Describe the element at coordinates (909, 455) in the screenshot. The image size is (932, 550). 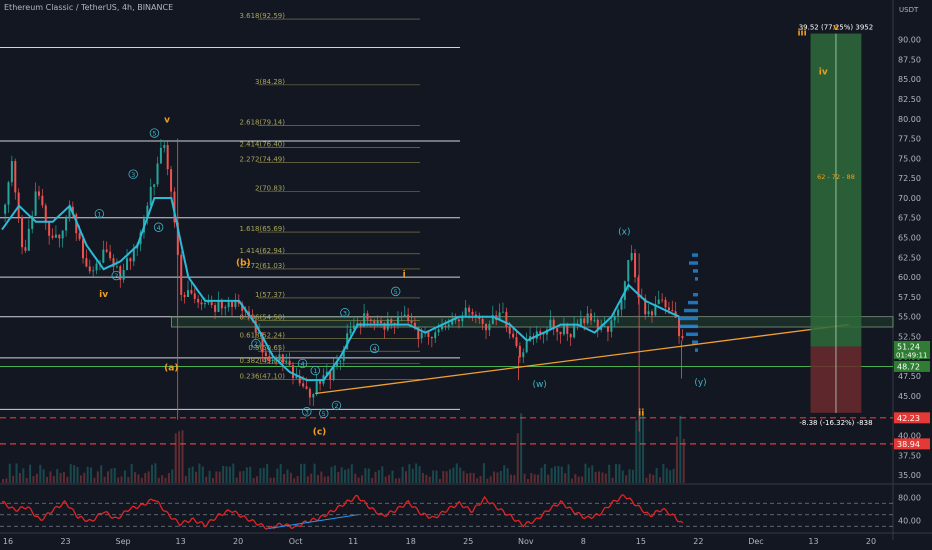
I see `price-tick-label: 37.50` at that location.